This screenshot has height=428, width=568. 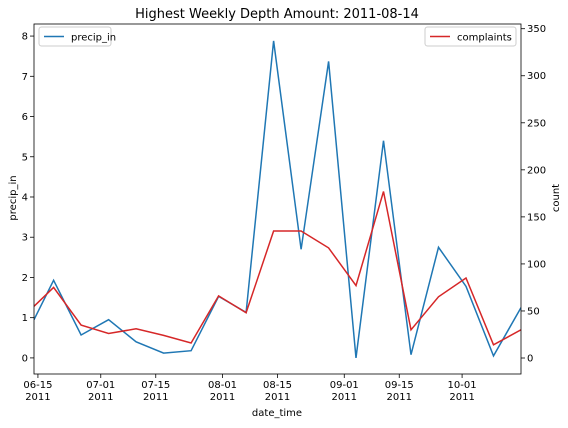 What do you see at coordinates (155, 385) in the screenshot?
I see `x-tick-label: 07-15` at bounding box center [155, 385].